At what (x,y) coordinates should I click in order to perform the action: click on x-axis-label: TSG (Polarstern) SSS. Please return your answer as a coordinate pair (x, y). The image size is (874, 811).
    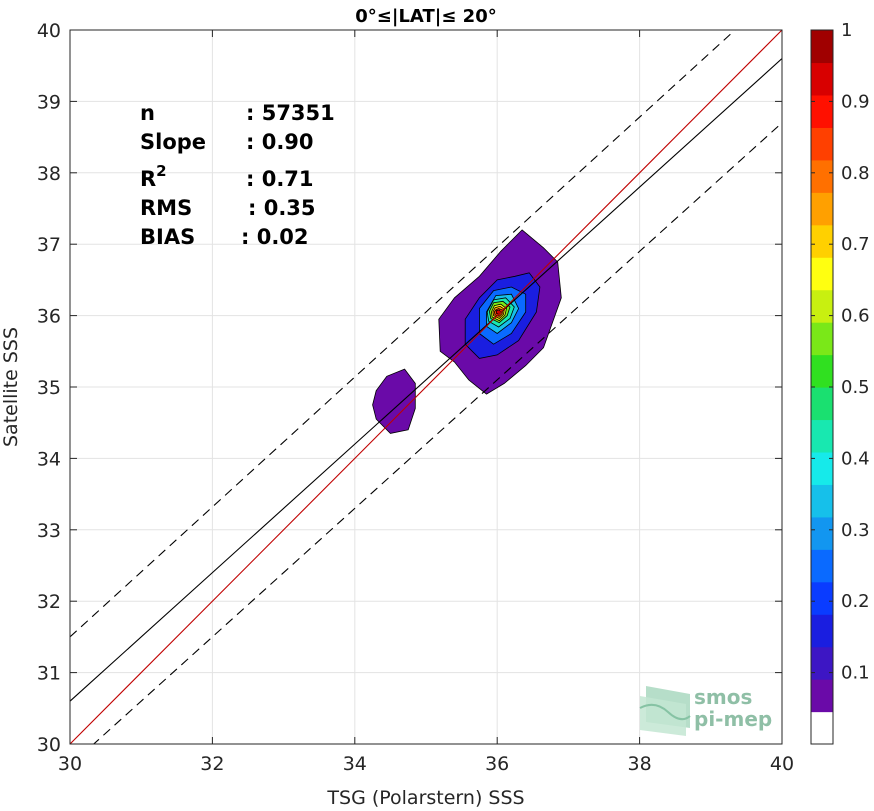
    Looking at the image, I should click on (425, 798).